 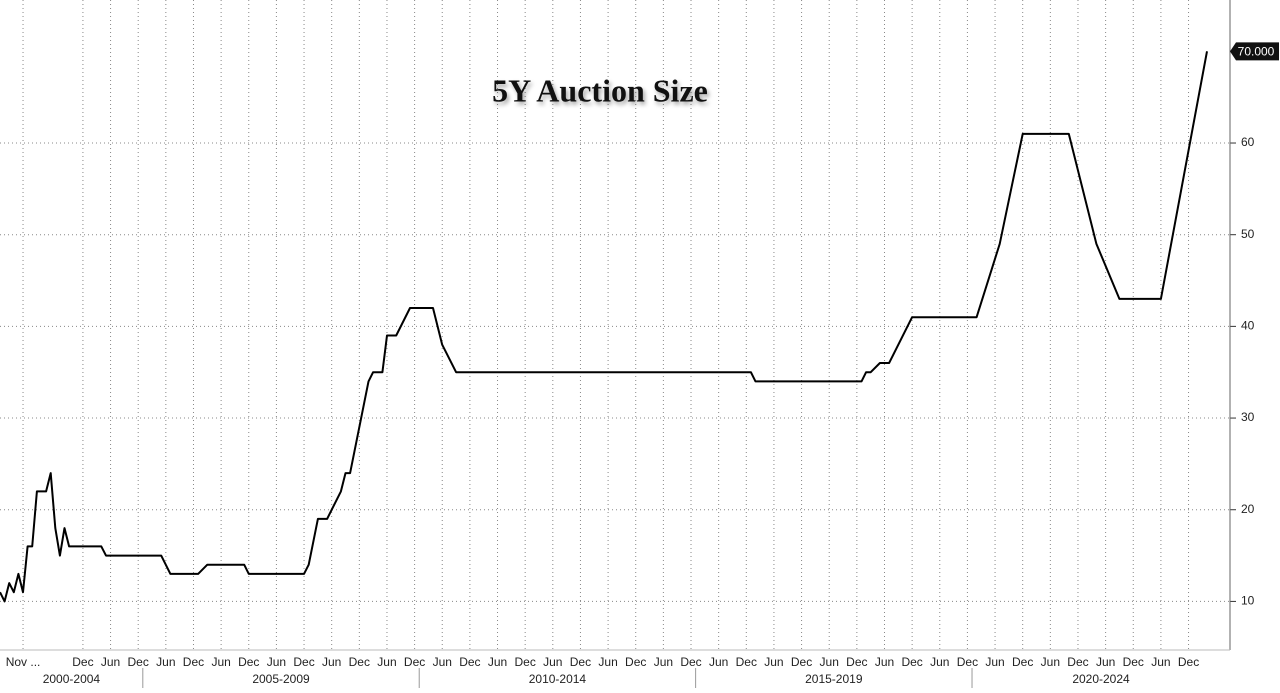 I want to click on x-group-label: 2000-2004, so click(x=72, y=679).